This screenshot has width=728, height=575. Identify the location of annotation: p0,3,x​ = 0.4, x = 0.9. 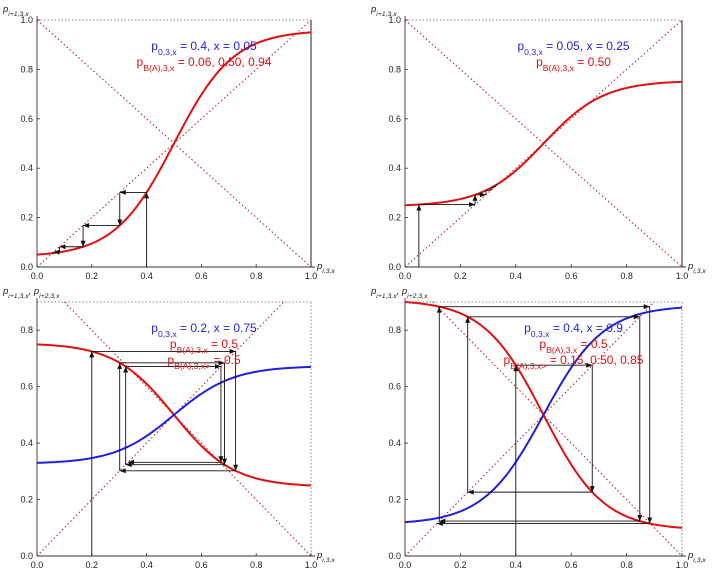
(573, 330).